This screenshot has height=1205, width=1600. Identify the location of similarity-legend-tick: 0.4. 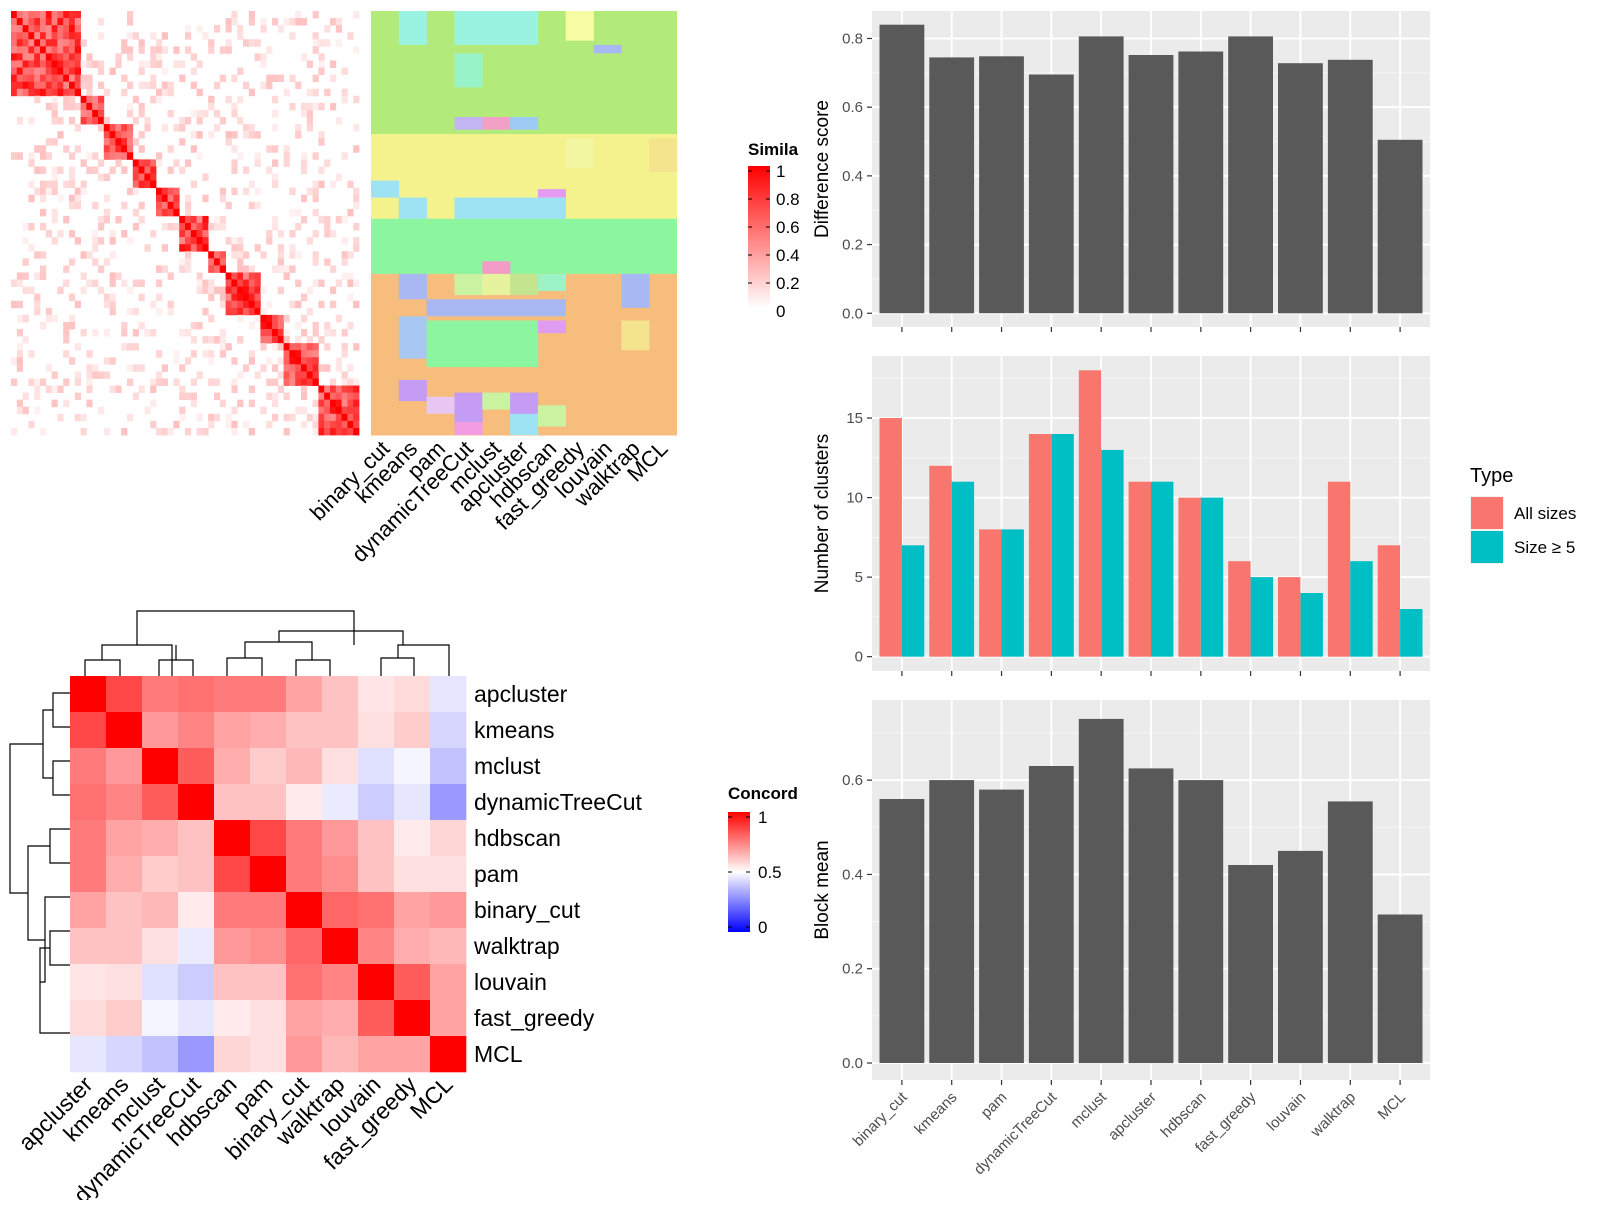
(788, 255).